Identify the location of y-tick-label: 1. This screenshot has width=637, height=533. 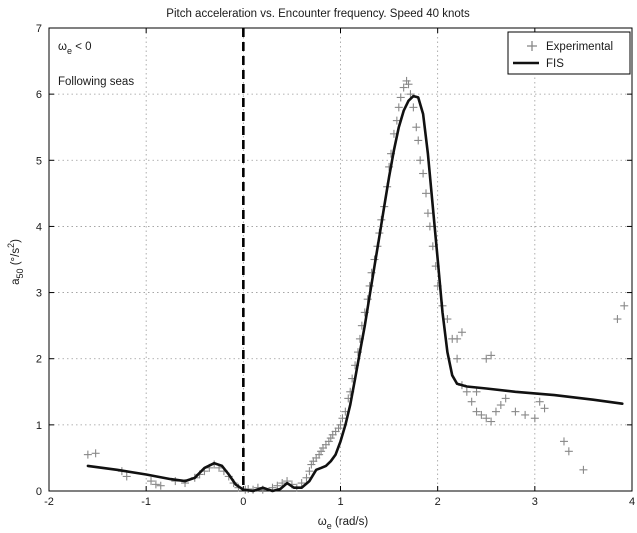
(39, 426).